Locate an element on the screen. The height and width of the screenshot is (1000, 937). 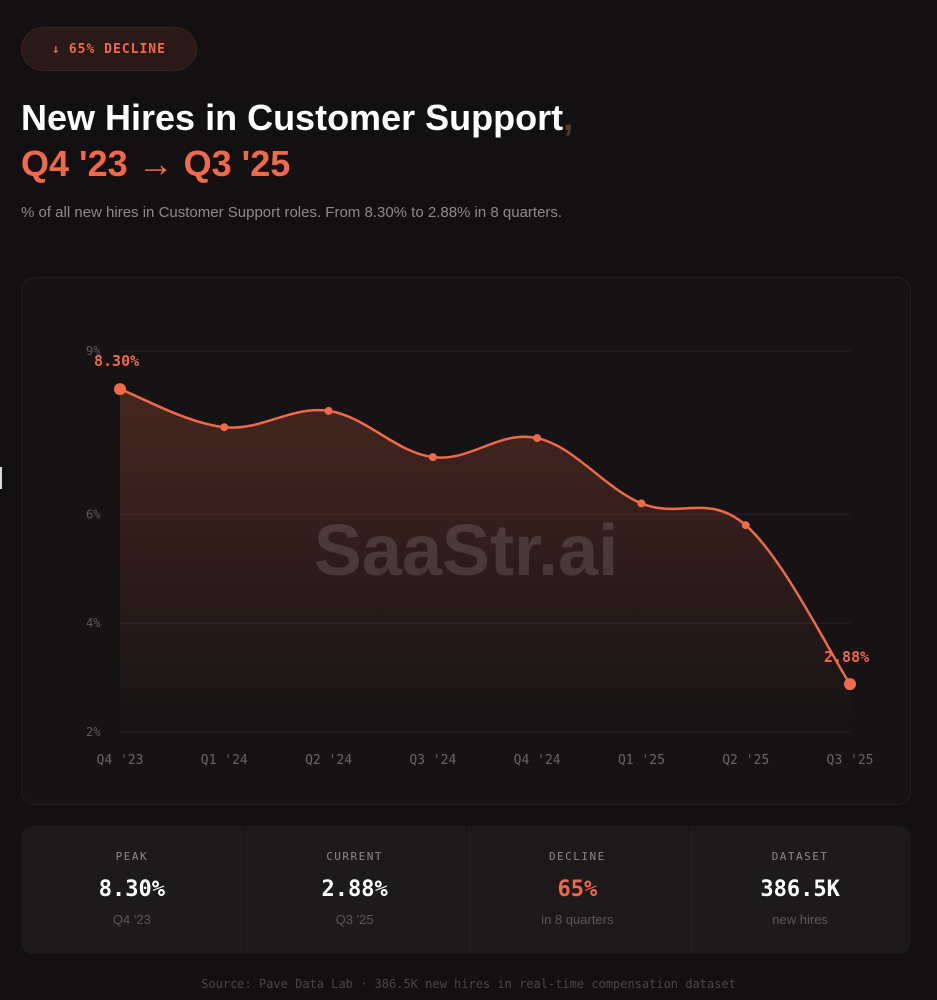
x-tick-label: Q2 '25 is located at coordinates (745, 760).